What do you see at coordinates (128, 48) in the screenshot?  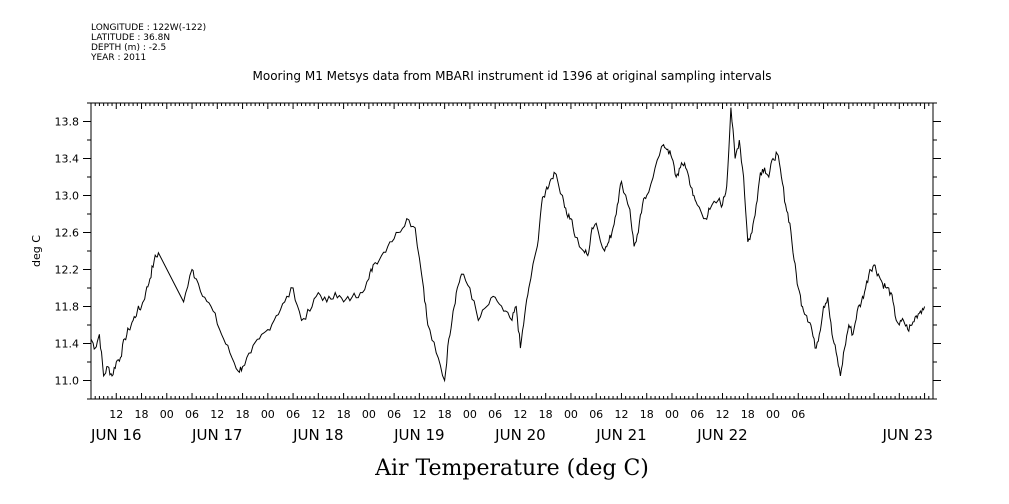 I see `meta-depth: DEPTH (m) : -2.5` at bounding box center [128, 48].